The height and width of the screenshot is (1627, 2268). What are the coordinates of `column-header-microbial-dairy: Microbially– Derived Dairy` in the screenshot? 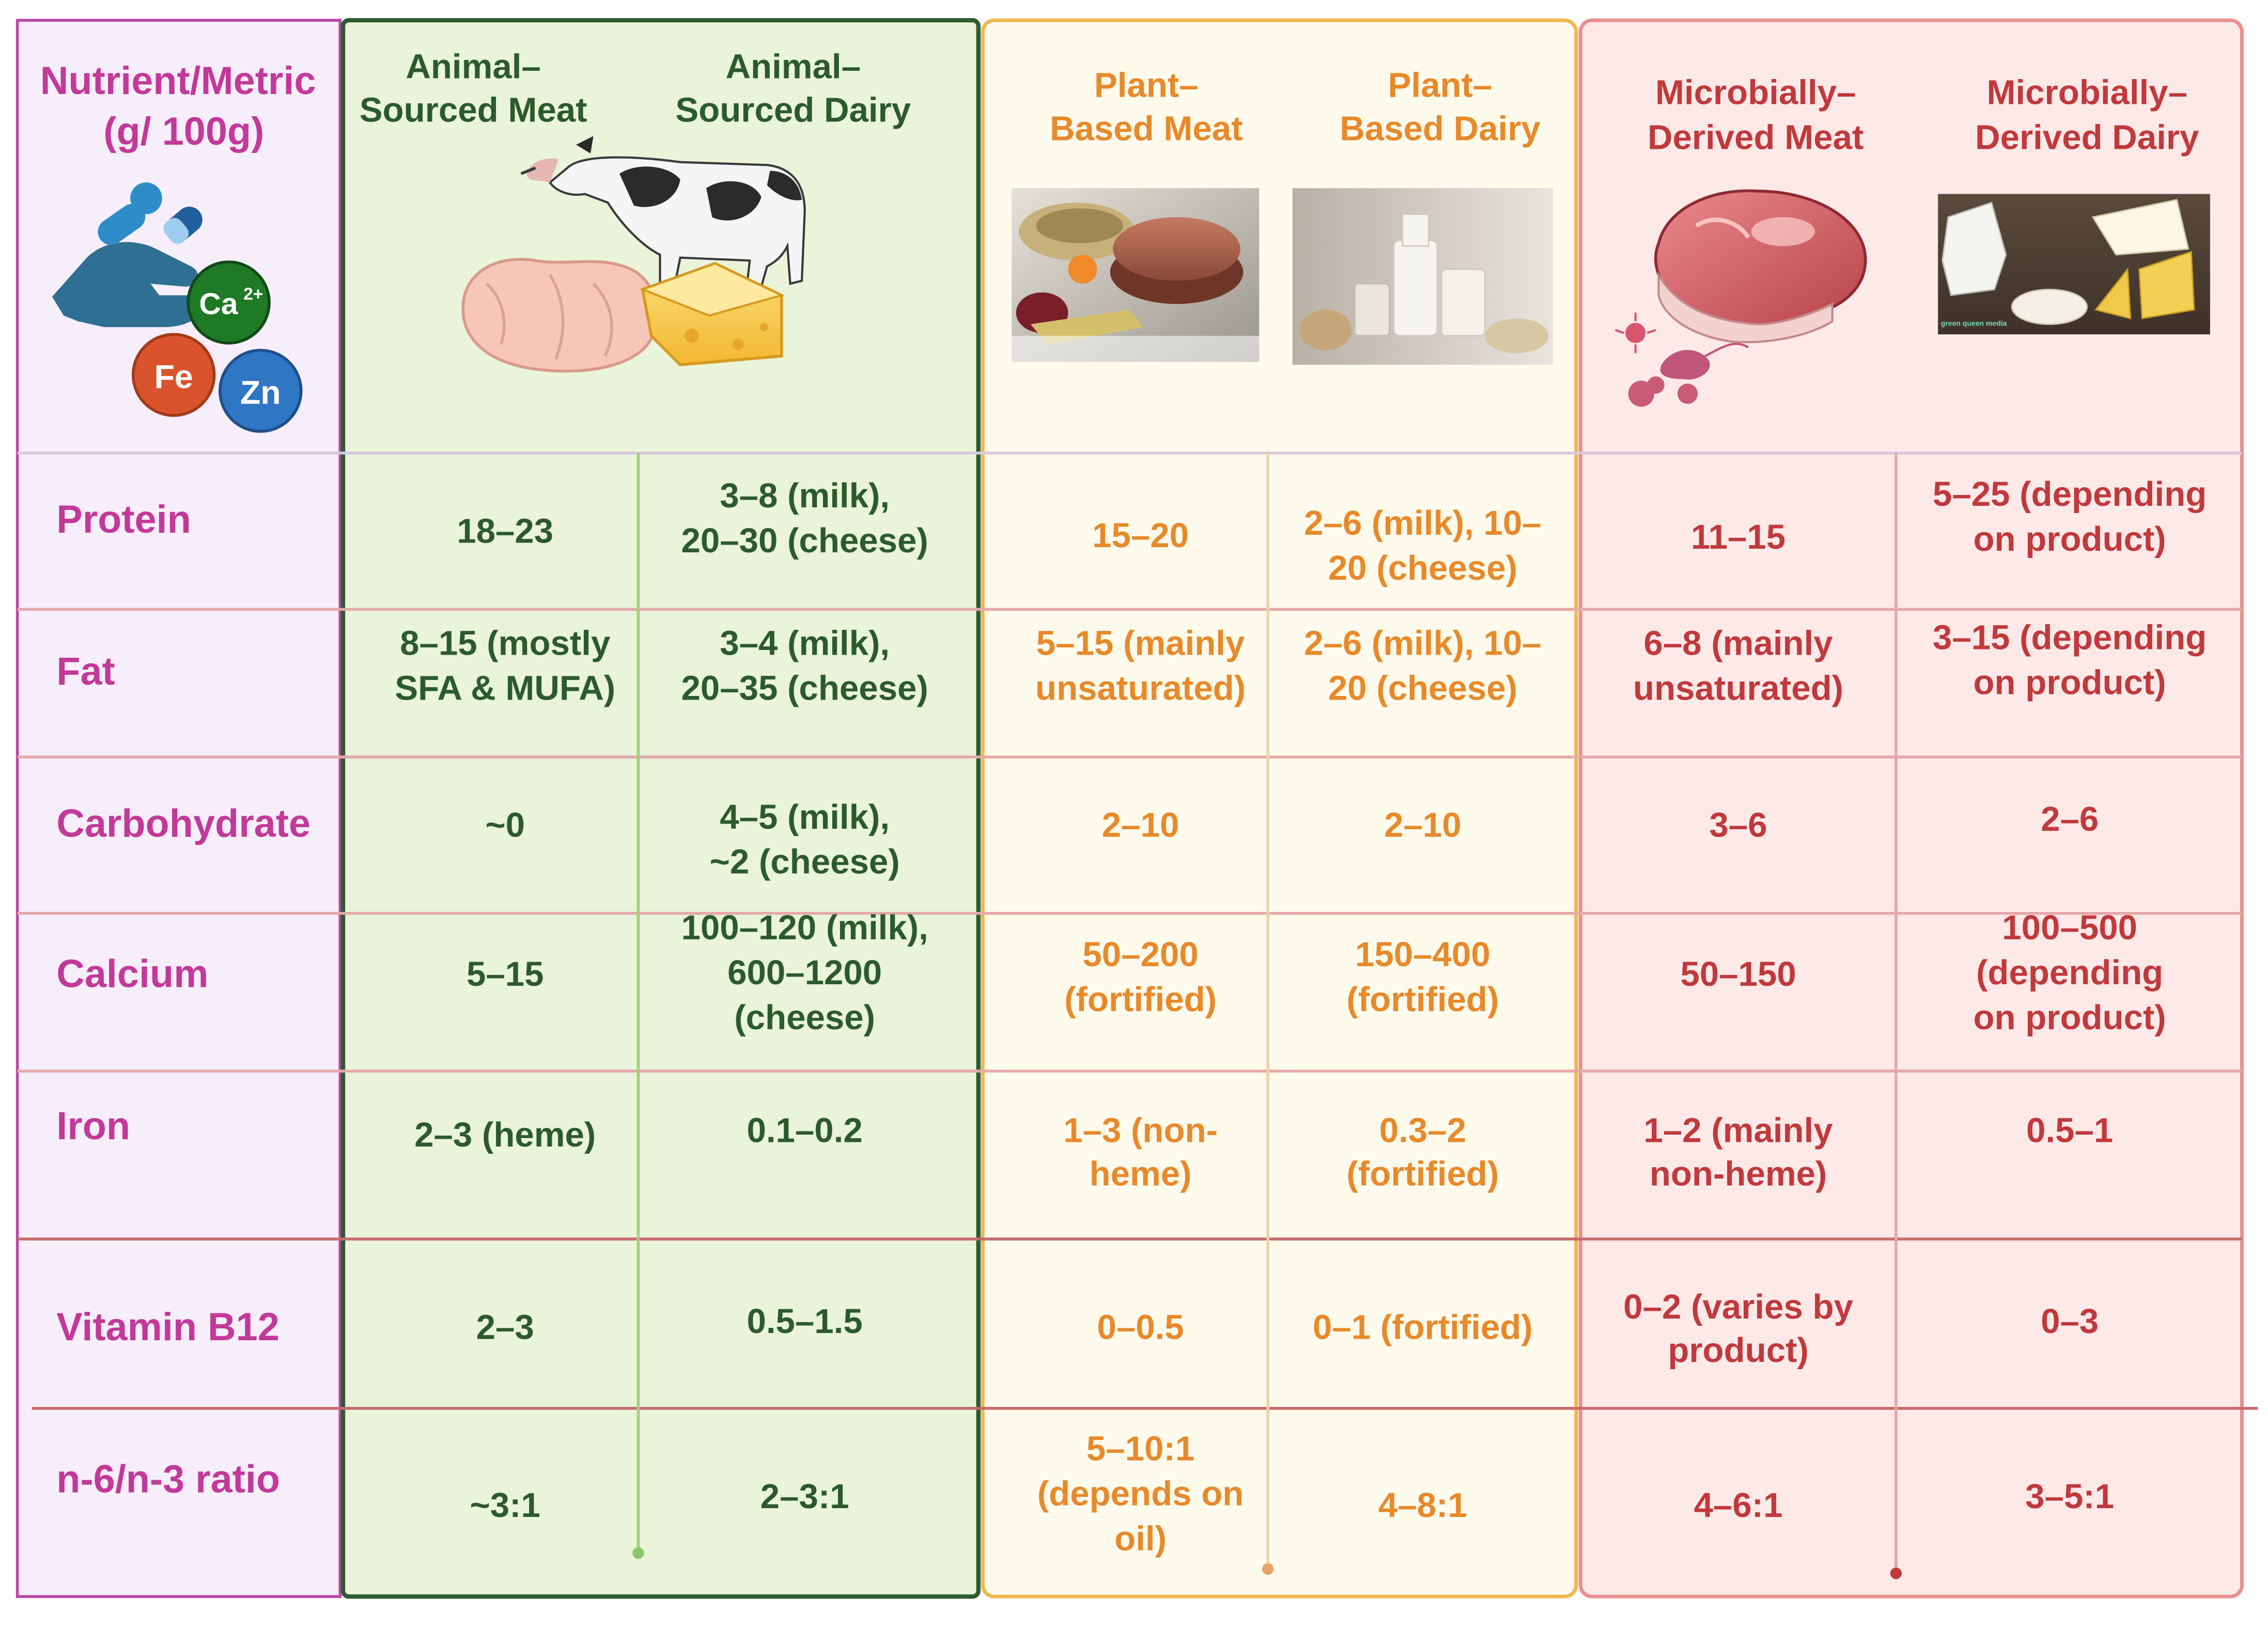 It's located at (2087, 115).